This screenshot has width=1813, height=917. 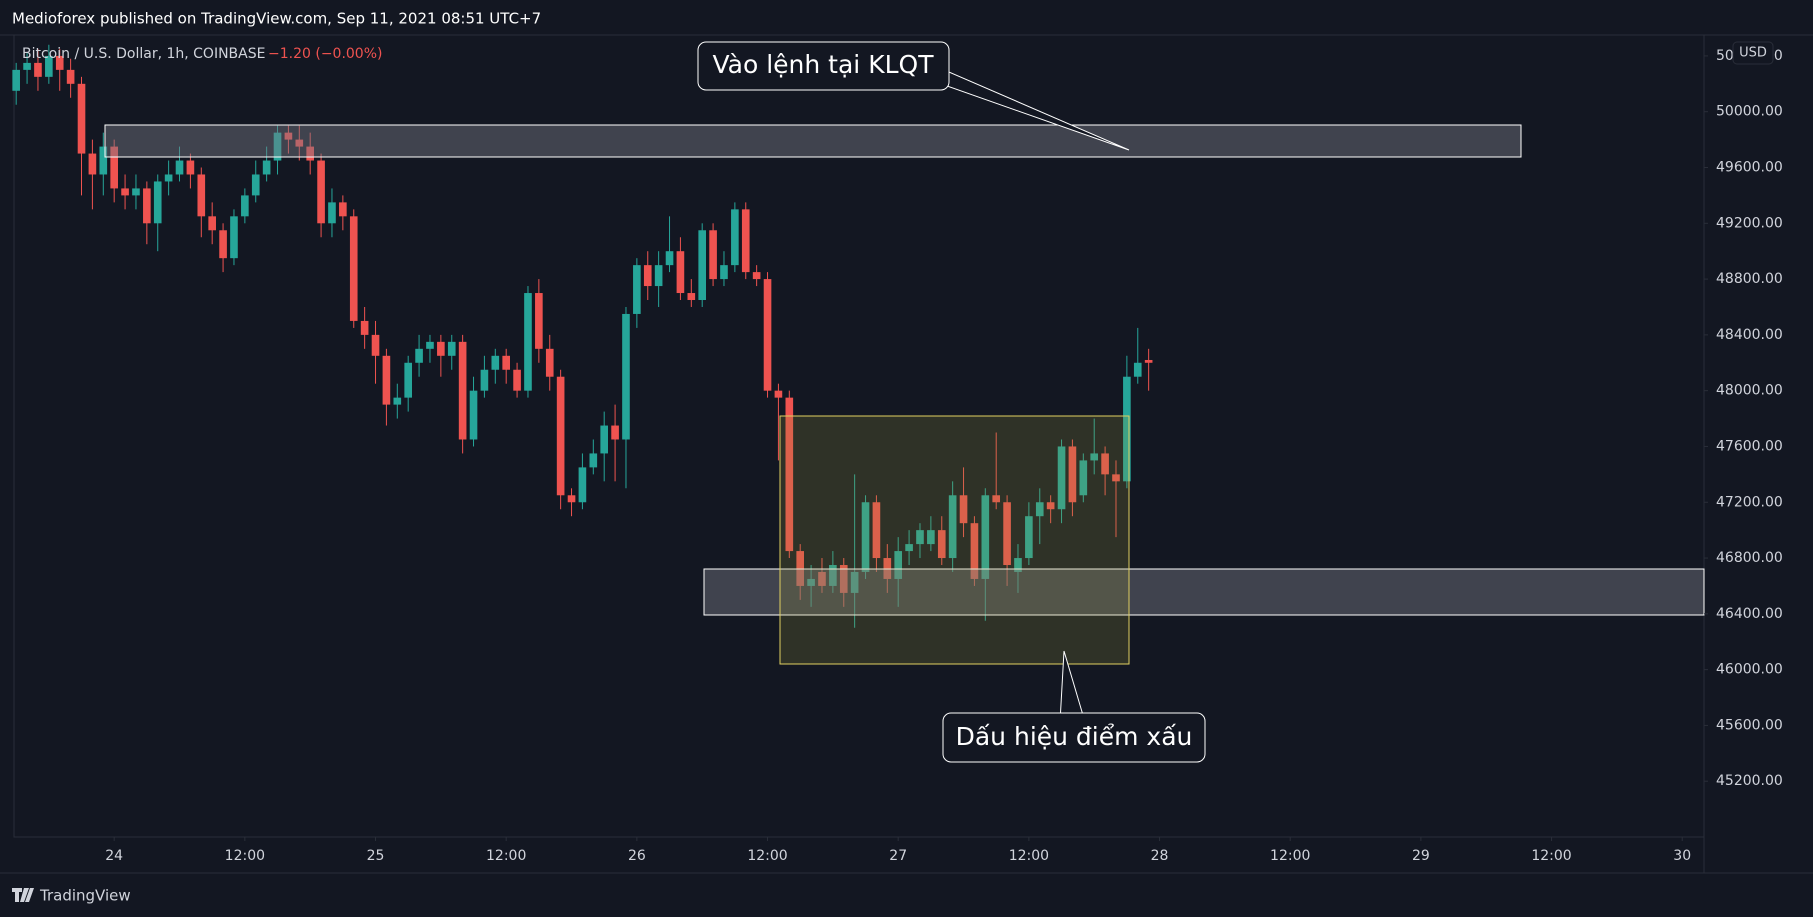 What do you see at coordinates (1749, 558) in the screenshot?
I see `y-tick-label: 46800.00` at bounding box center [1749, 558].